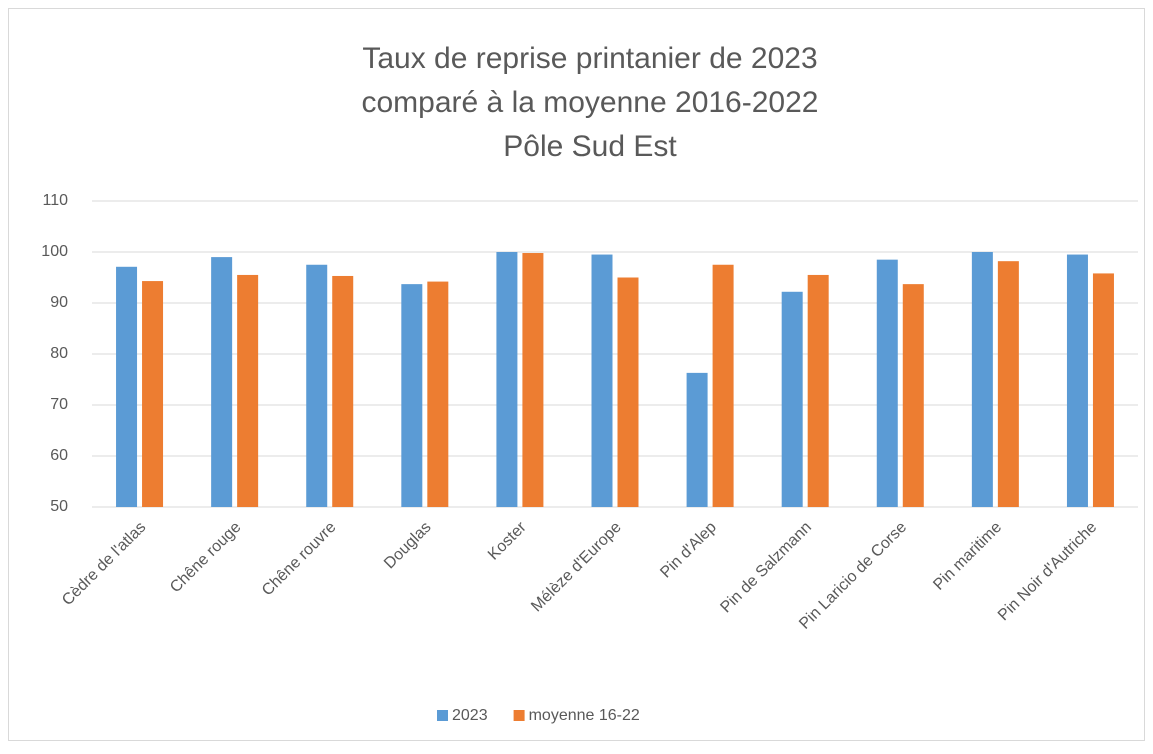  What do you see at coordinates (54, 251) in the screenshot?
I see `y-tick-label: 100` at bounding box center [54, 251].